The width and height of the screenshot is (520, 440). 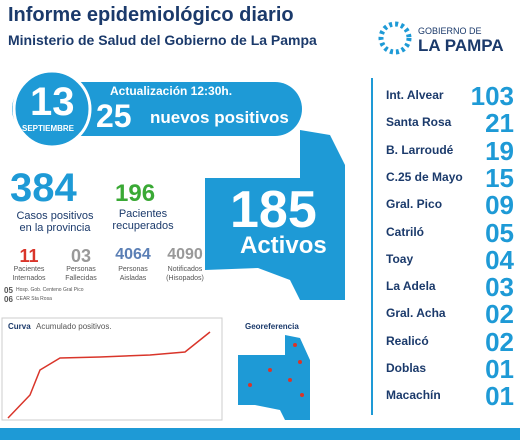 What do you see at coordinates (499, 177) in the screenshot?
I see `locality-count: 15` at bounding box center [499, 177].